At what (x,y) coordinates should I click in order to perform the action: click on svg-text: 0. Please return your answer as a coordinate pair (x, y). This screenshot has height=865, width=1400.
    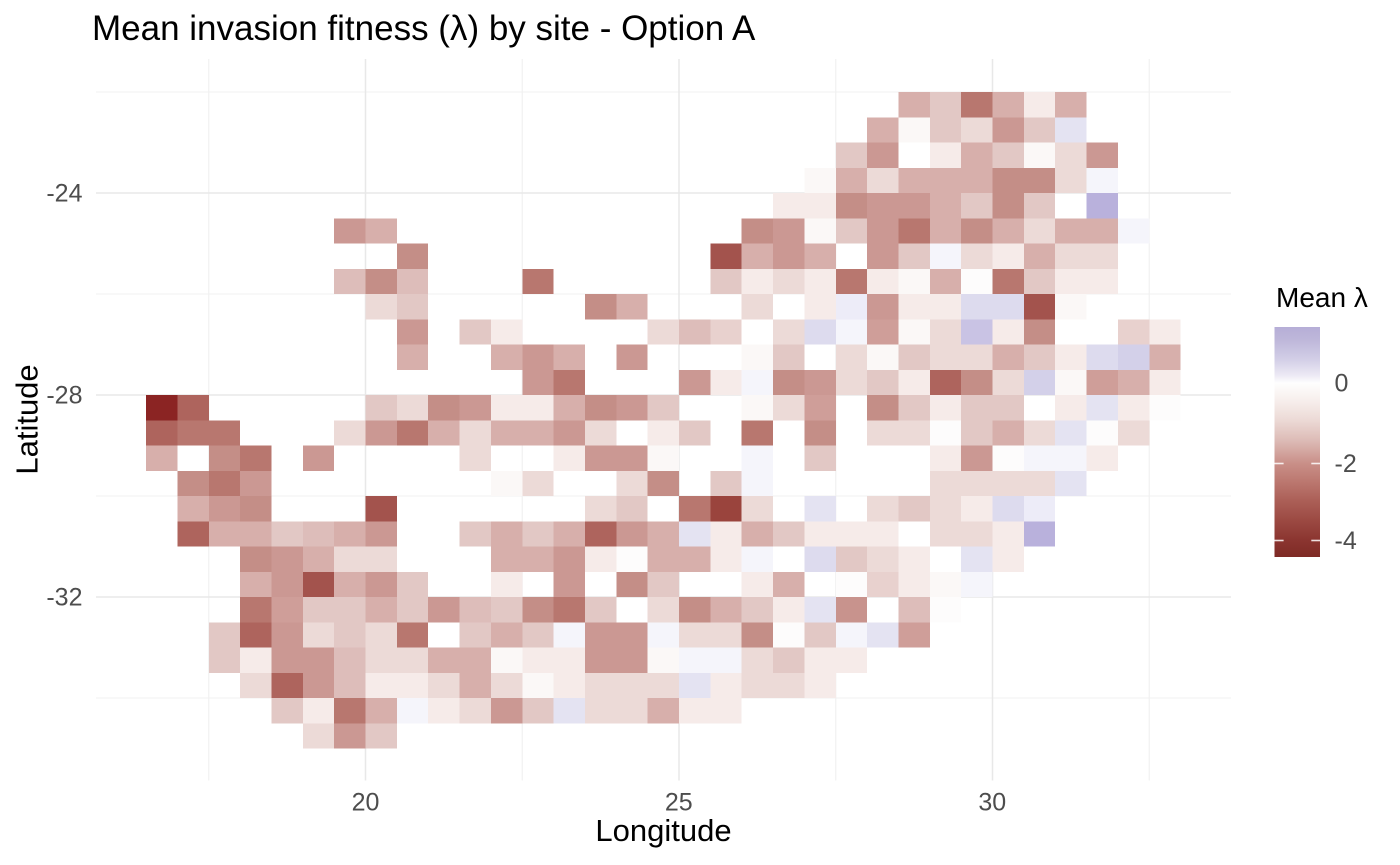
    Looking at the image, I should click on (1342, 384).